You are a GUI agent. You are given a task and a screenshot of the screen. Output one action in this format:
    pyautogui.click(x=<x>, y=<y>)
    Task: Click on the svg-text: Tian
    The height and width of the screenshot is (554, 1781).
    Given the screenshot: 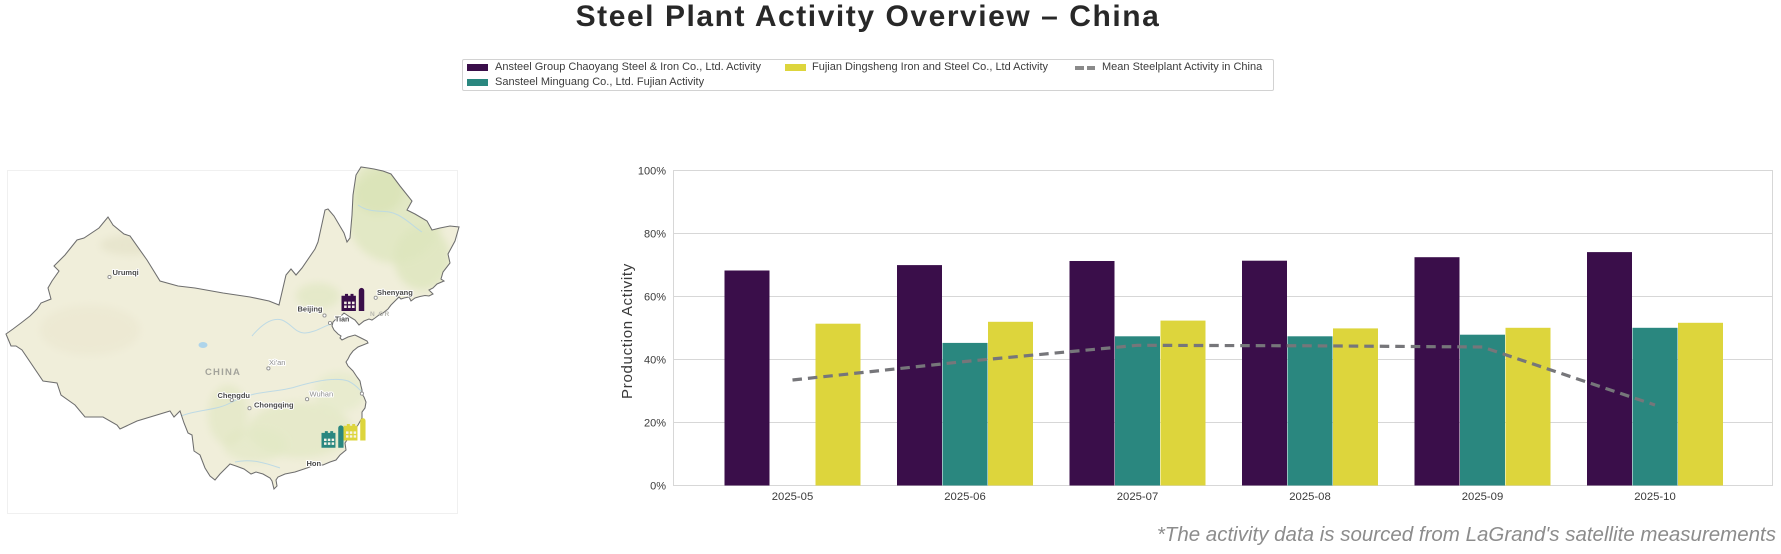 What is the action you would take?
    pyautogui.click(x=342, y=320)
    